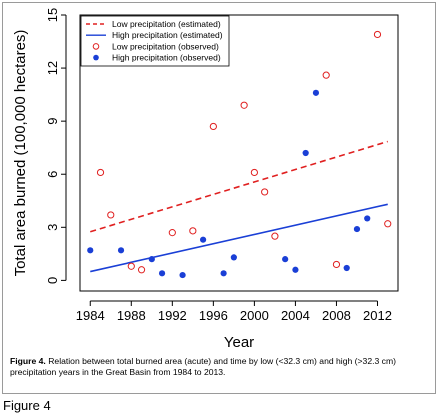 The height and width of the screenshot is (418, 440). Describe the element at coordinates (167, 35) in the screenshot. I see `legend-label: High precipitation (estimated)` at that location.